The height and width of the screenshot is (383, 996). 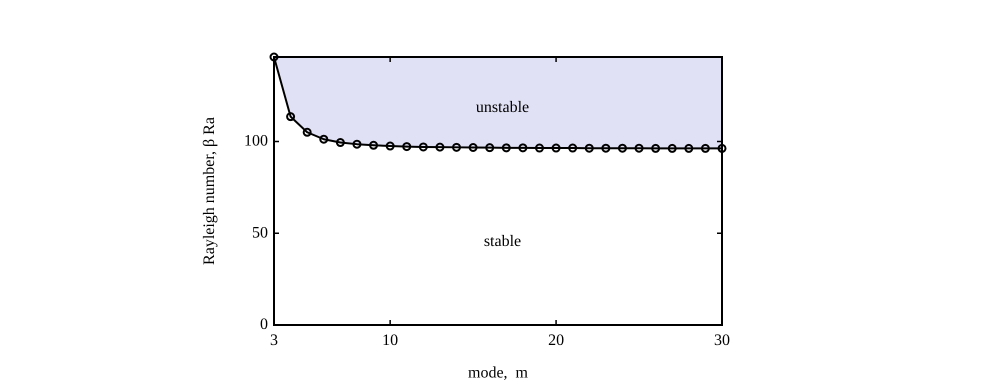 What do you see at coordinates (256, 141) in the screenshot?
I see `y-tick-label: 100` at bounding box center [256, 141].